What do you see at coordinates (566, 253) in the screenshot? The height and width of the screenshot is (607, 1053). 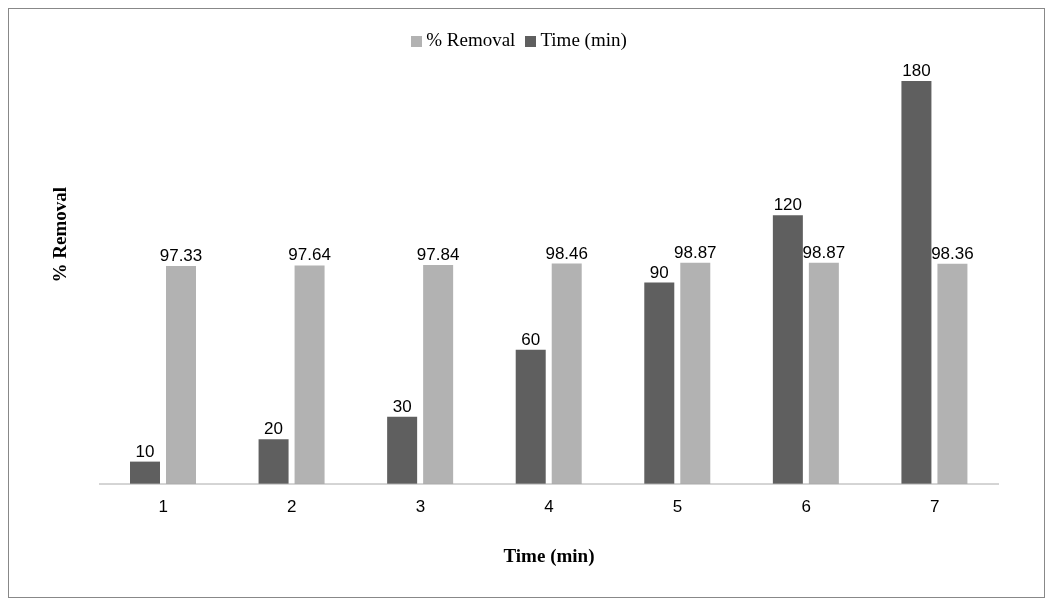 I see `data-label: 98.46` at bounding box center [566, 253].